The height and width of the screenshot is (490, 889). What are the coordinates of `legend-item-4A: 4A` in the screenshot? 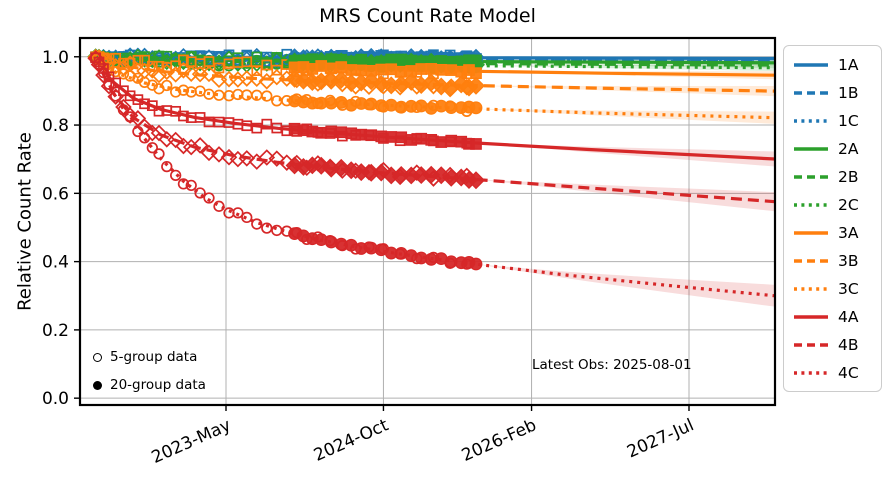 It's located at (837, 316).